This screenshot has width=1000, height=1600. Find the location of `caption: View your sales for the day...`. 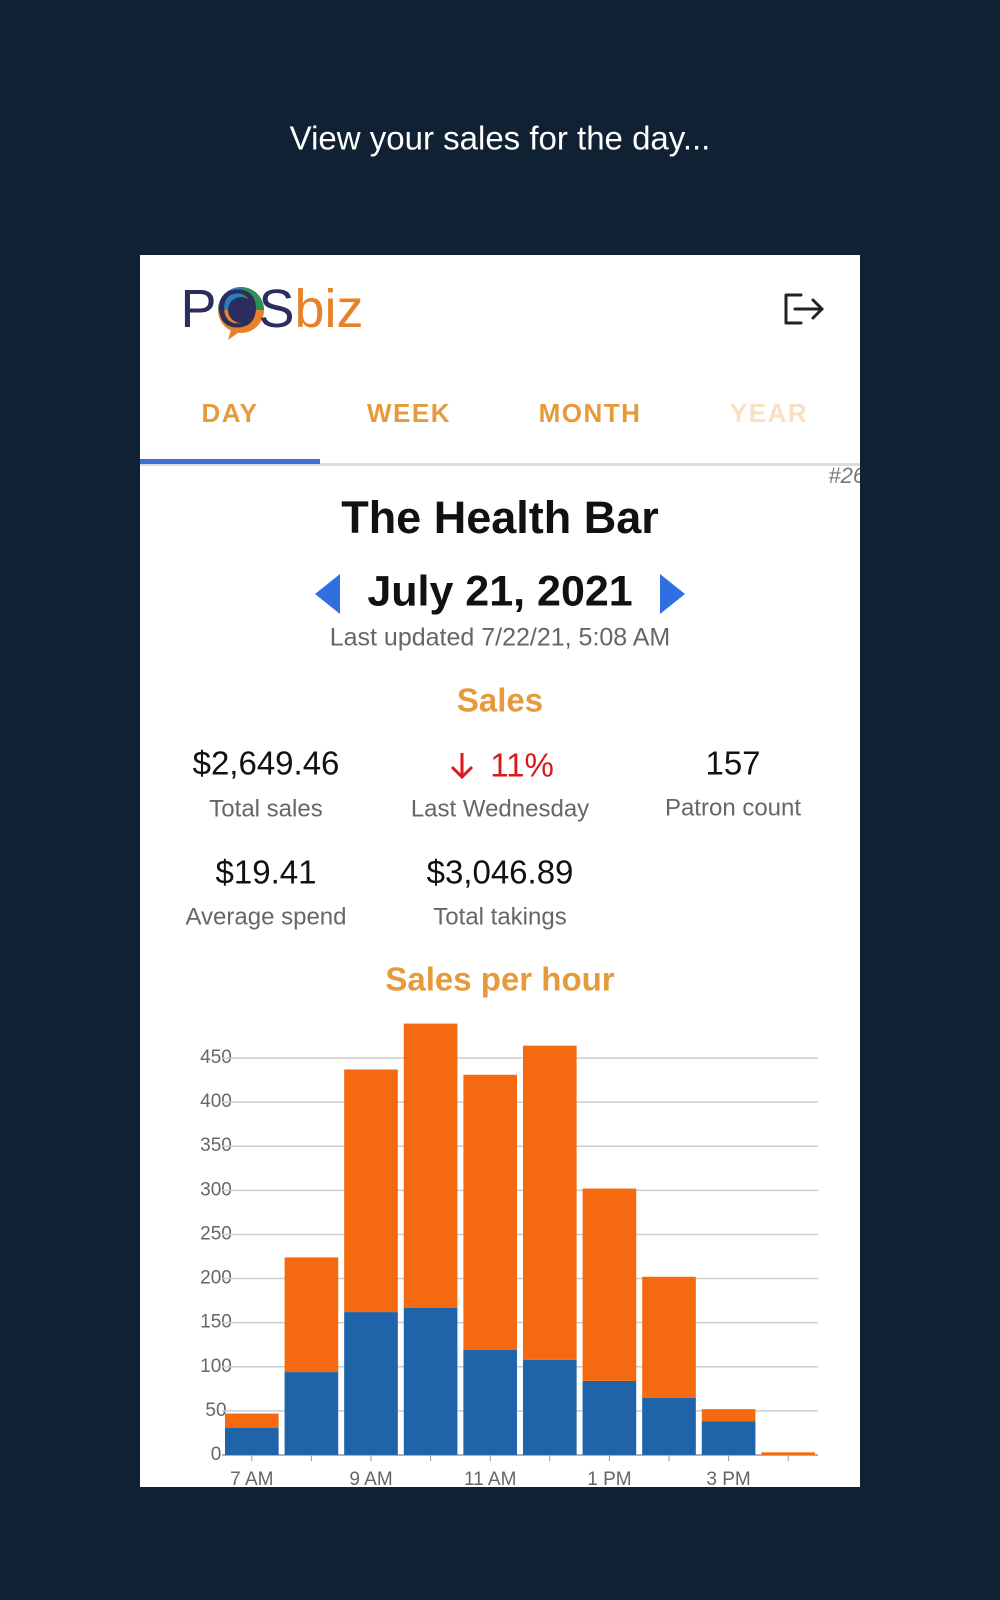

caption: View your sales for the day... is located at coordinates (500, 138).